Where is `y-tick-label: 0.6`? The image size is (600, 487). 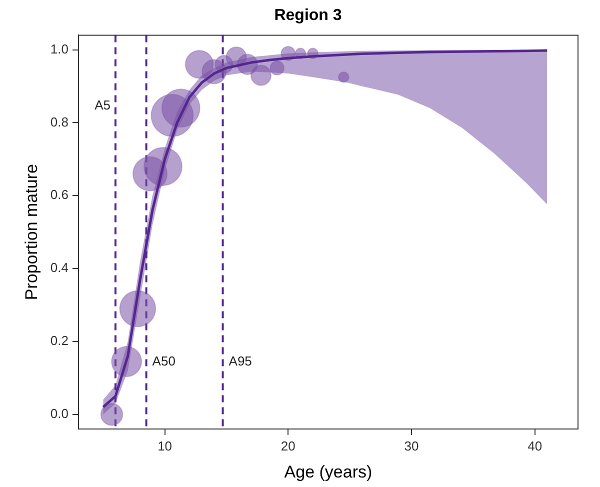 y-tick-label: 0.6 is located at coordinates (59, 194).